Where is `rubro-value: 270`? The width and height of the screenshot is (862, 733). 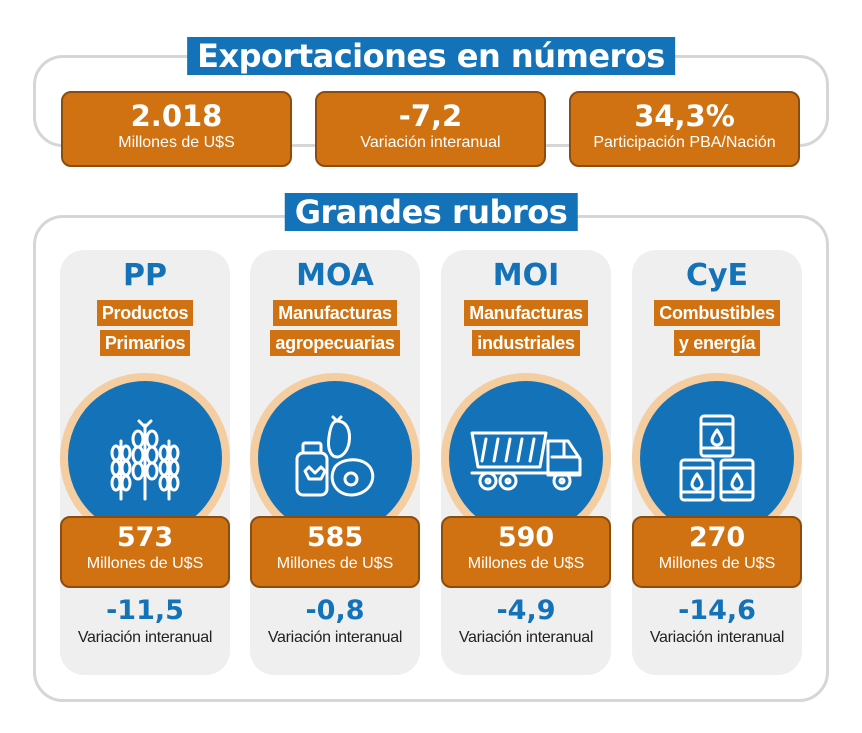 rubro-value: 270 is located at coordinates (717, 537).